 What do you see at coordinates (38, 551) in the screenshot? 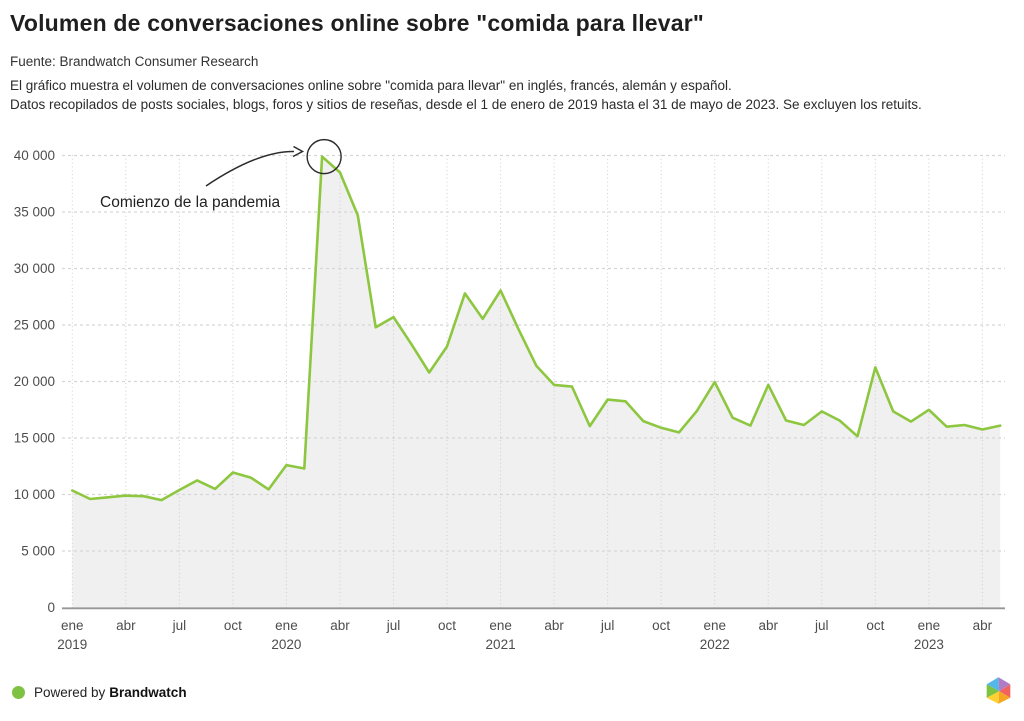
I see `y-axis-label: 5 000` at bounding box center [38, 551].